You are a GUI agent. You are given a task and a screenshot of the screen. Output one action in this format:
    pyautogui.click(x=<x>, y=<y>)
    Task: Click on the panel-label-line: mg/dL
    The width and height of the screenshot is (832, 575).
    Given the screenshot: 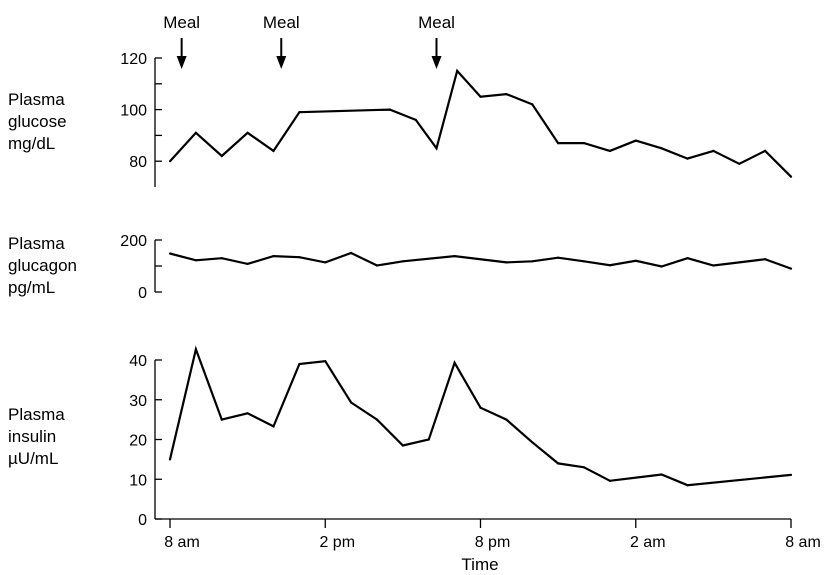 What is the action you would take?
    pyautogui.click(x=31, y=143)
    